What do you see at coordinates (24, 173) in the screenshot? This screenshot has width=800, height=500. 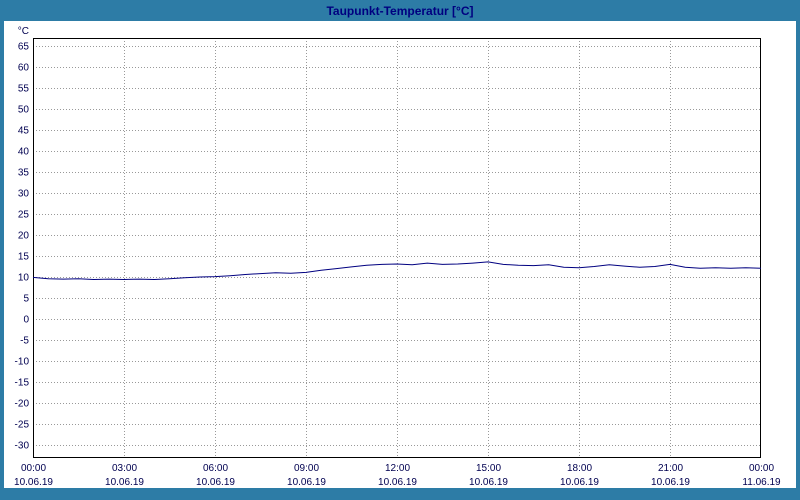 I see `y-tick-label: 35` at bounding box center [24, 173].